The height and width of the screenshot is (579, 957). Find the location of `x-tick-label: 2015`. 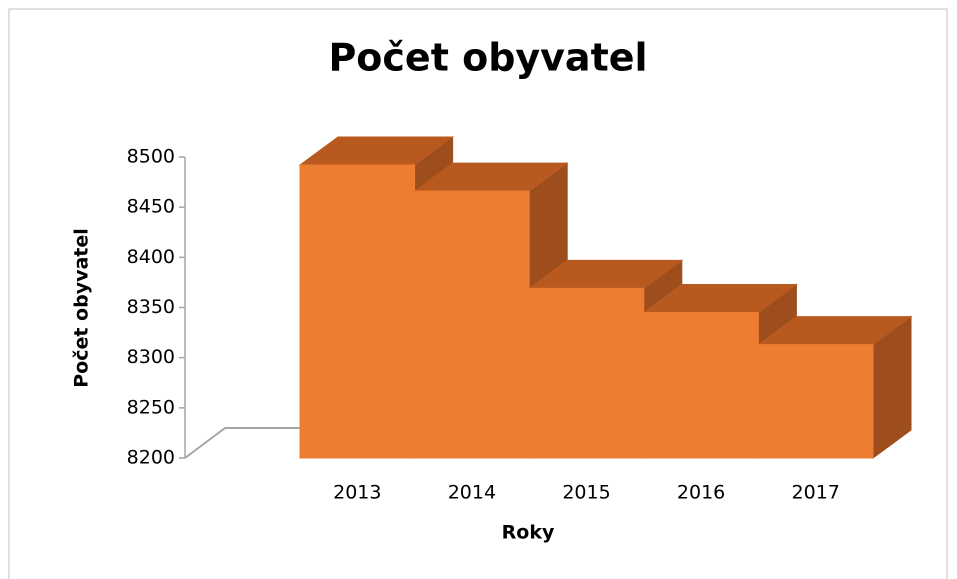

x-tick-label: 2015 is located at coordinates (586, 493).